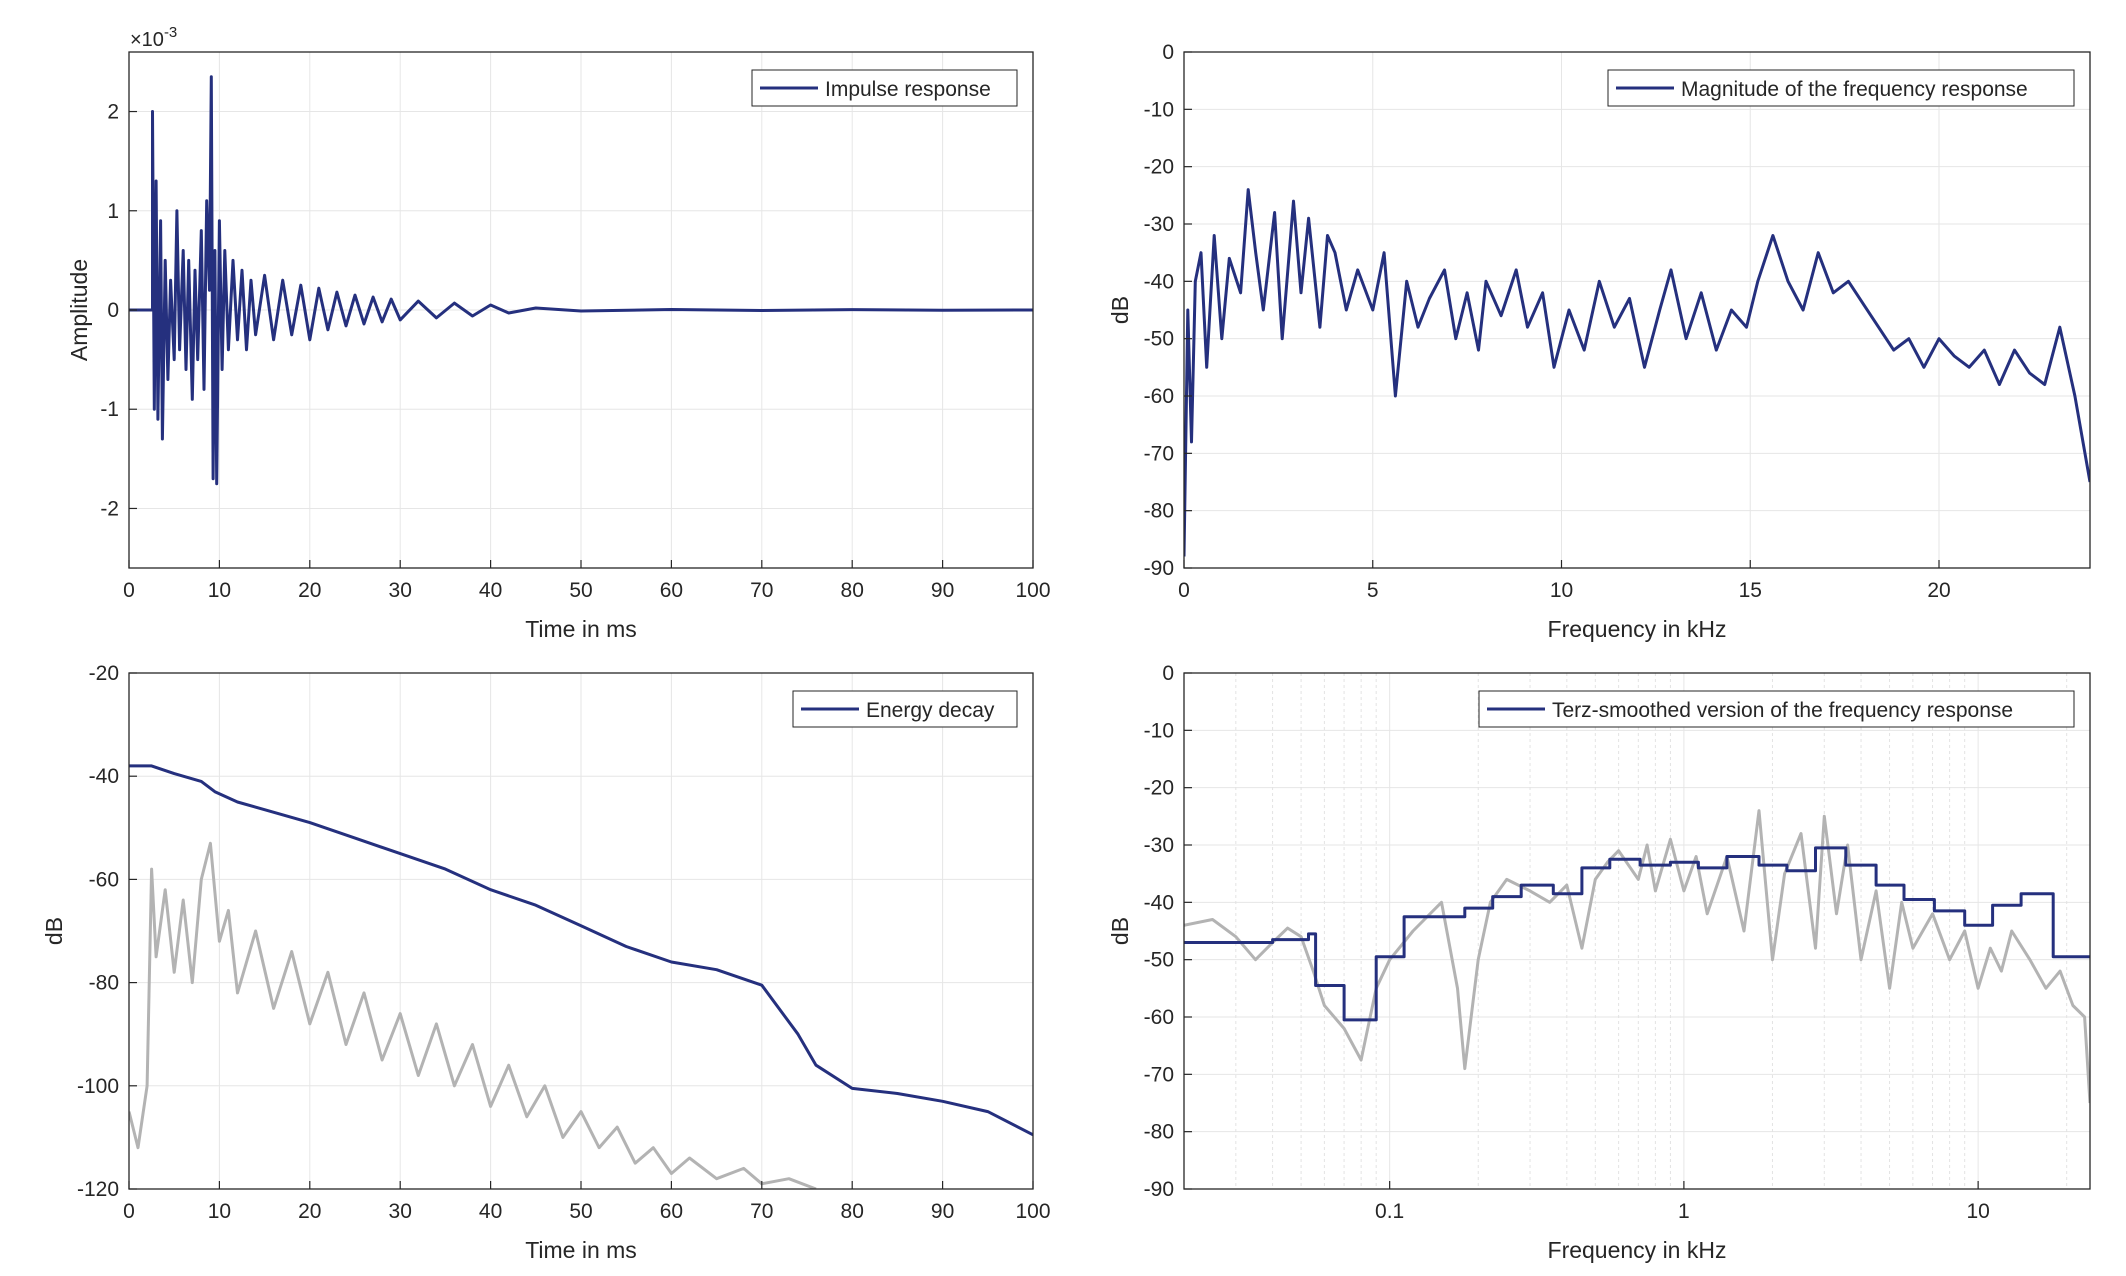  I want to click on y-tick-labels: -20 -40 -60 -80 -100 -120, so click(107, 931).